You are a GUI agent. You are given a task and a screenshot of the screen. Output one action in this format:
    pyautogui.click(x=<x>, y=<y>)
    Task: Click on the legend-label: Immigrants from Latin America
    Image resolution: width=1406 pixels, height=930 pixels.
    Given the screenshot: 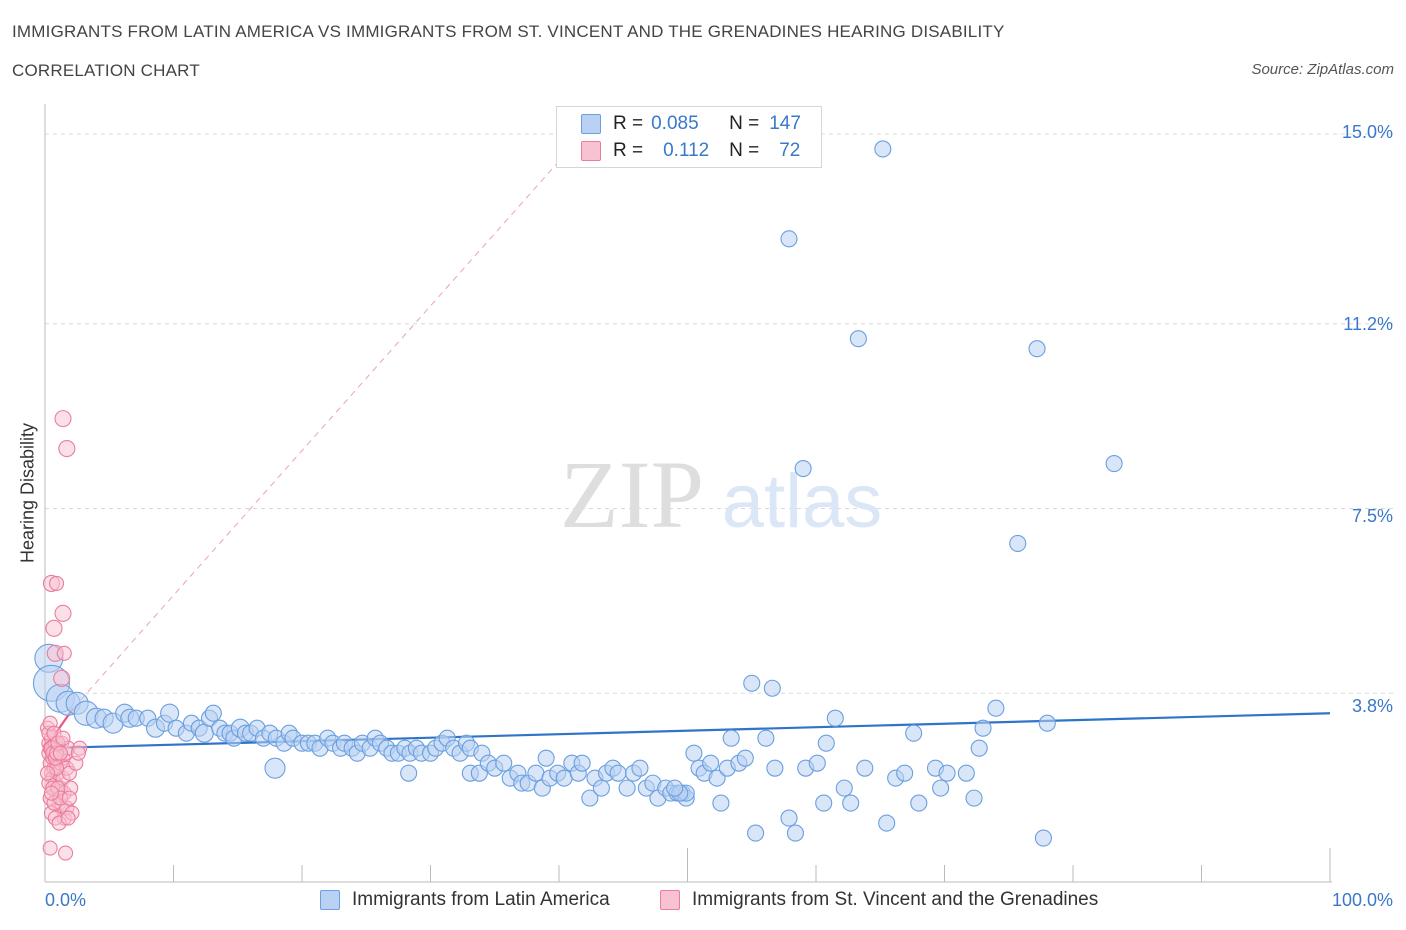 What is the action you would take?
    pyautogui.click(x=481, y=899)
    